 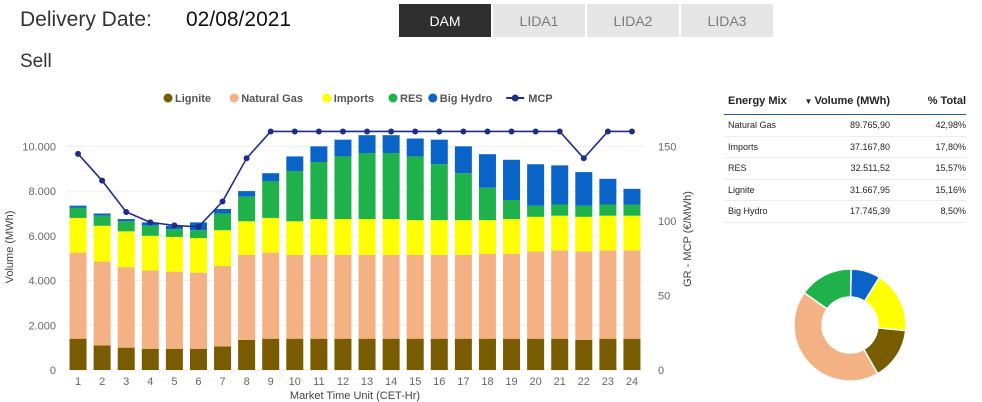 I want to click on tab-lida2: LIDA2, so click(x=633, y=20).